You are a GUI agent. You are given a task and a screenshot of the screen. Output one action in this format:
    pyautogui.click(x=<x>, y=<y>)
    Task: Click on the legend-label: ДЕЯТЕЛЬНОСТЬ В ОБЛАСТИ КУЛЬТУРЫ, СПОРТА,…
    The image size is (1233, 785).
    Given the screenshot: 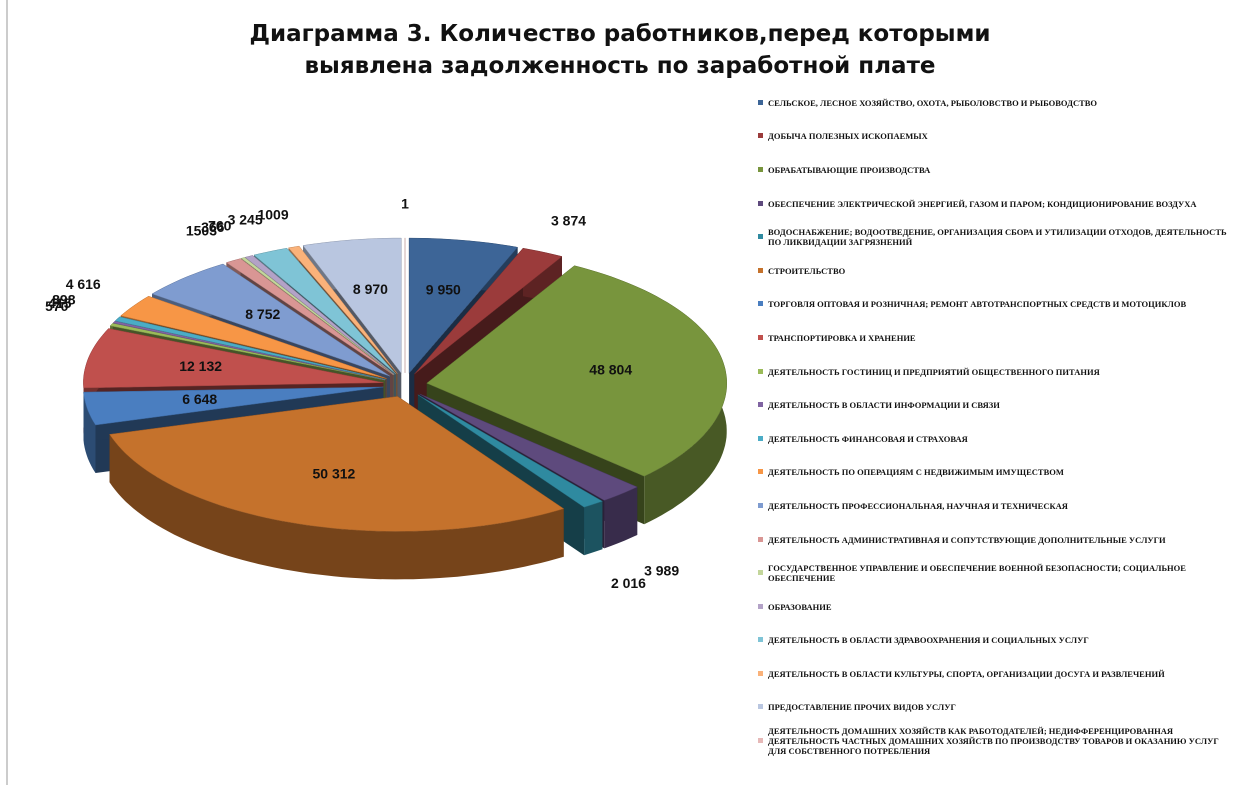 What is the action you would take?
    pyautogui.click(x=966, y=673)
    